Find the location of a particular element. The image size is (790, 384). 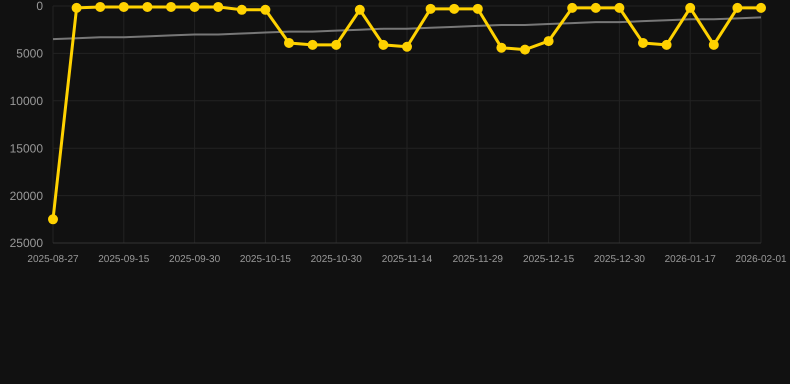

x-tick-label: 2025-09-15 is located at coordinates (124, 259).